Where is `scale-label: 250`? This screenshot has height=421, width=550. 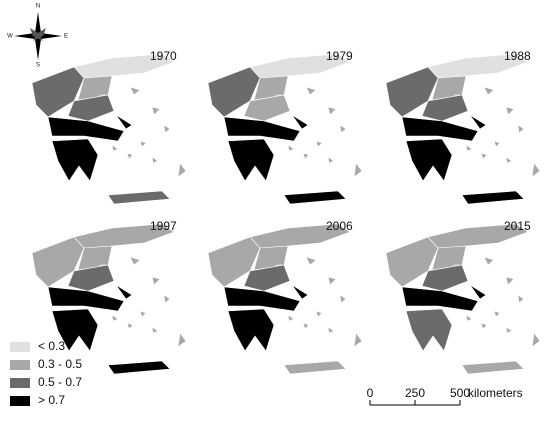
scale-label: 250 is located at coordinates (415, 393).